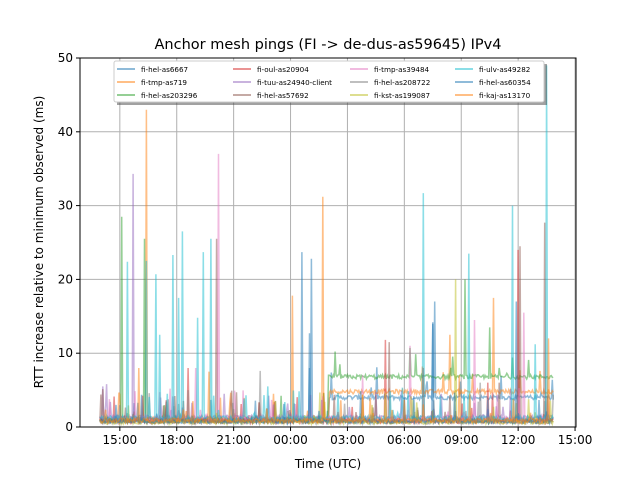  What do you see at coordinates (505, 95) in the screenshot?
I see `legend-label: fi-kaj-as13170` at bounding box center [505, 95].